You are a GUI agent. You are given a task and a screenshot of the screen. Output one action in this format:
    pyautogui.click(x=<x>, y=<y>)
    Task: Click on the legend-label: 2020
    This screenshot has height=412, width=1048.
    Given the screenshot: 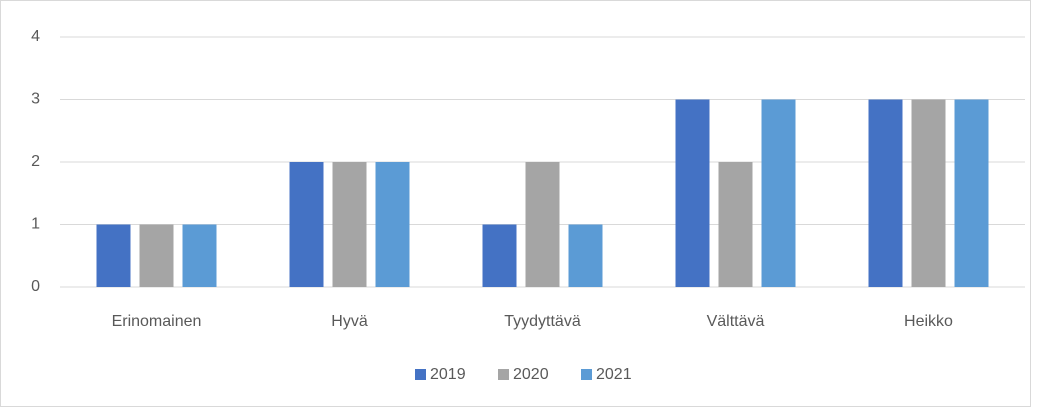 What is the action you would take?
    pyautogui.click(x=531, y=374)
    